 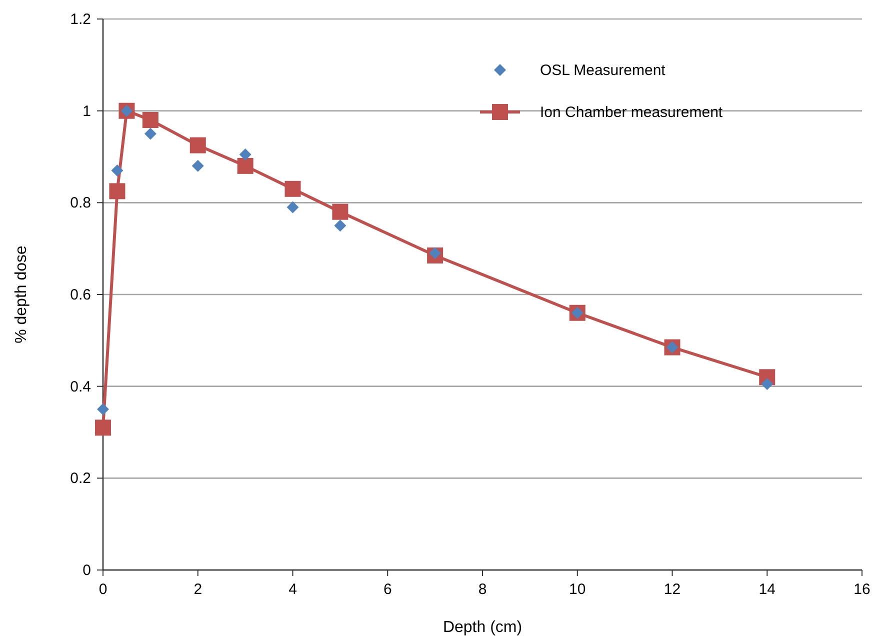 I want to click on y-tick-label: 1.2, so click(x=80, y=19).